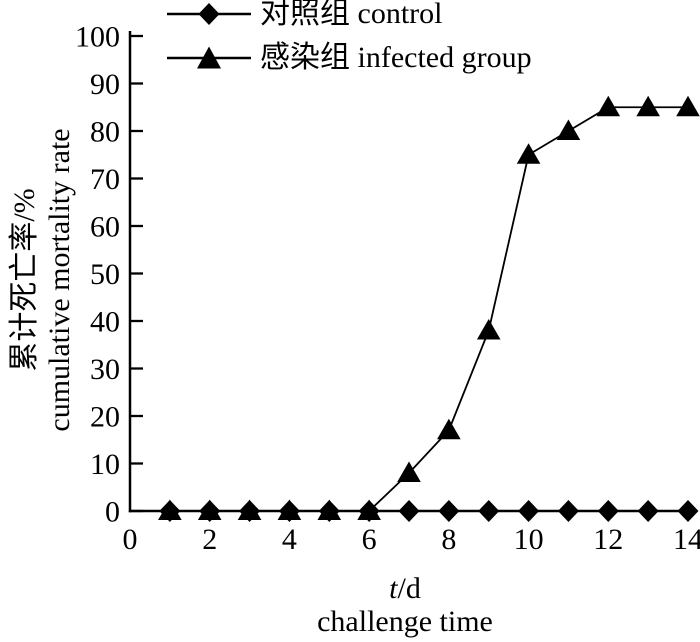 The height and width of the screenshot is (642, 700). Describe the element at coordinates (97, 37) in the screenshot. I see `y-tick-label: 100` at that location.